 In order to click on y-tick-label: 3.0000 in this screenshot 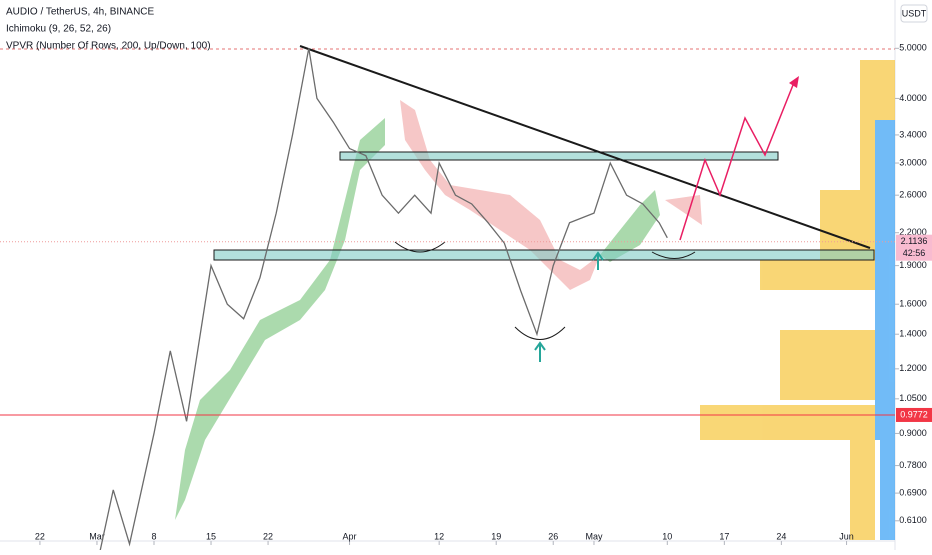, I will do `click(913, 162)`.